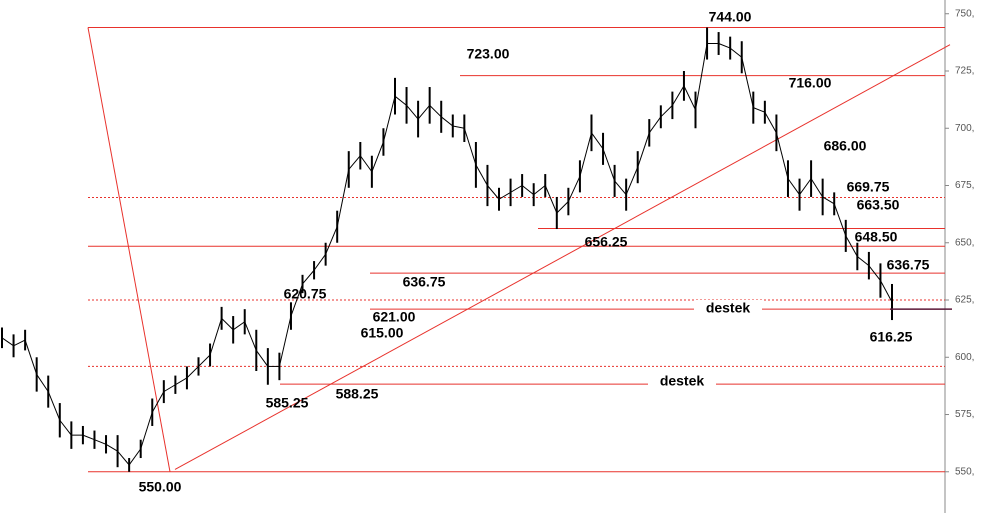  I want to click on price-label: 686.00, so click(845, 146).